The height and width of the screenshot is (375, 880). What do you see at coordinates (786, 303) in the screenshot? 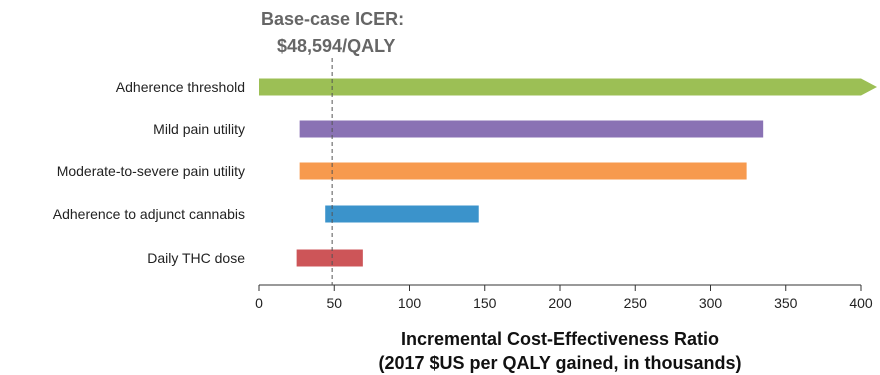
I see `x-tick-label-8: 350` at bounding box center [786, 303].